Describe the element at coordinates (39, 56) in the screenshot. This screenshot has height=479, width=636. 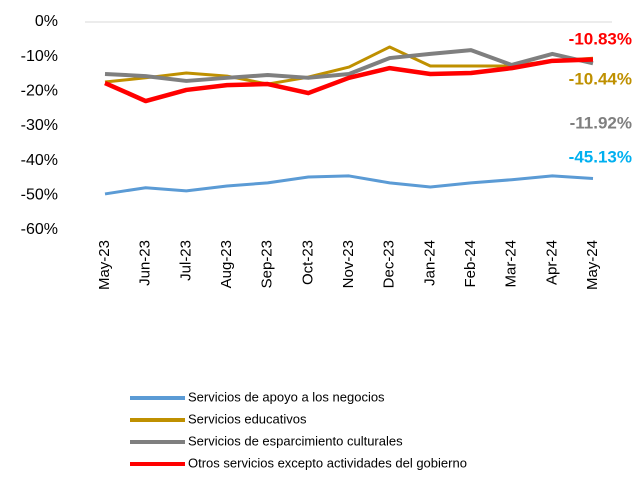
I see `y-tick-label: -10%` at that location.